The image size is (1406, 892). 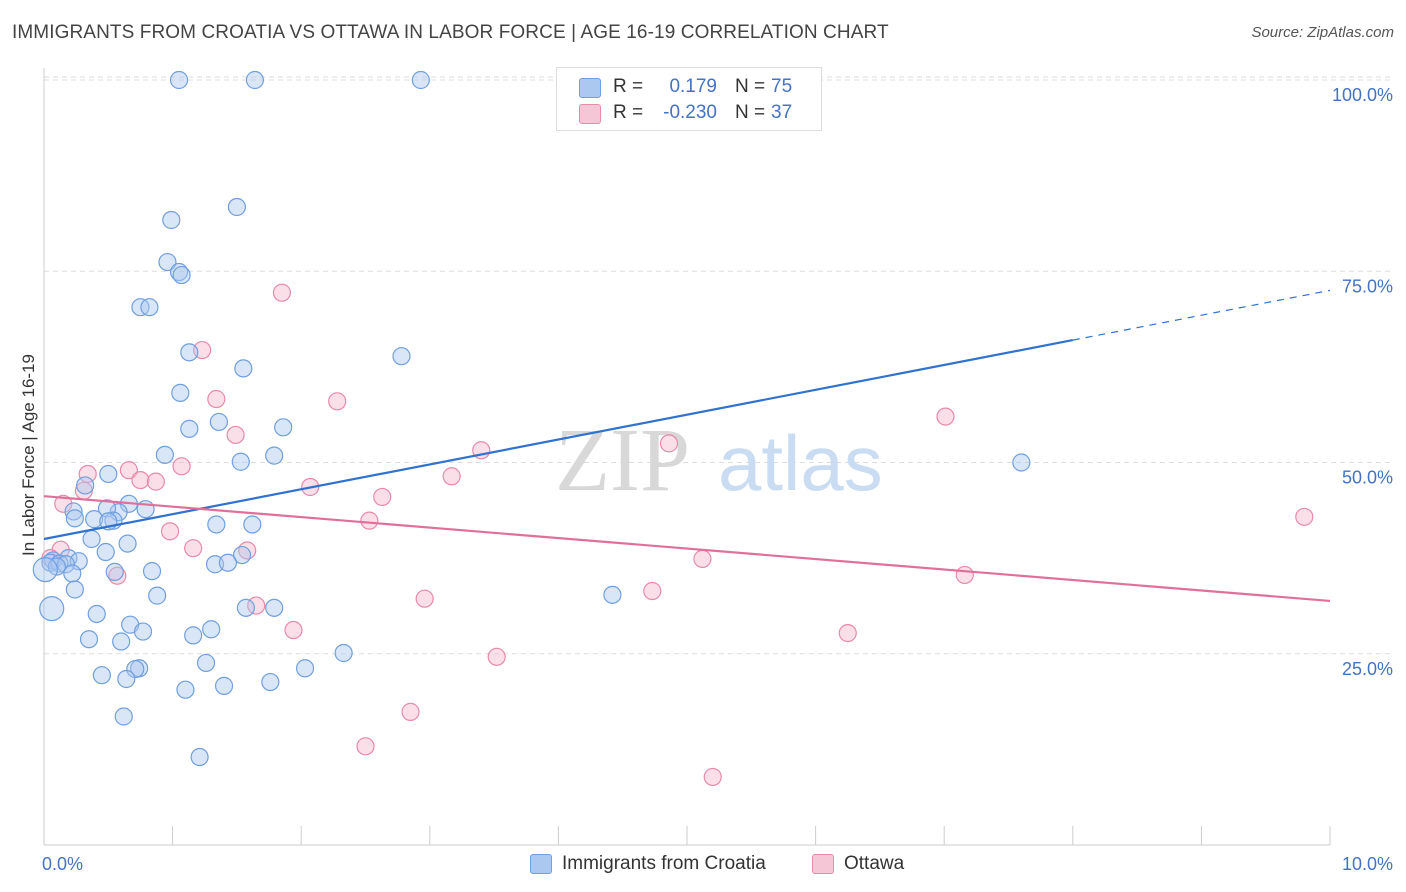 What do you see at coordinates (664, 863) in the screenshot?
I see `bottom-legend-label-croatia: Immigrants from Croatia` at bounding box center [664, 863].